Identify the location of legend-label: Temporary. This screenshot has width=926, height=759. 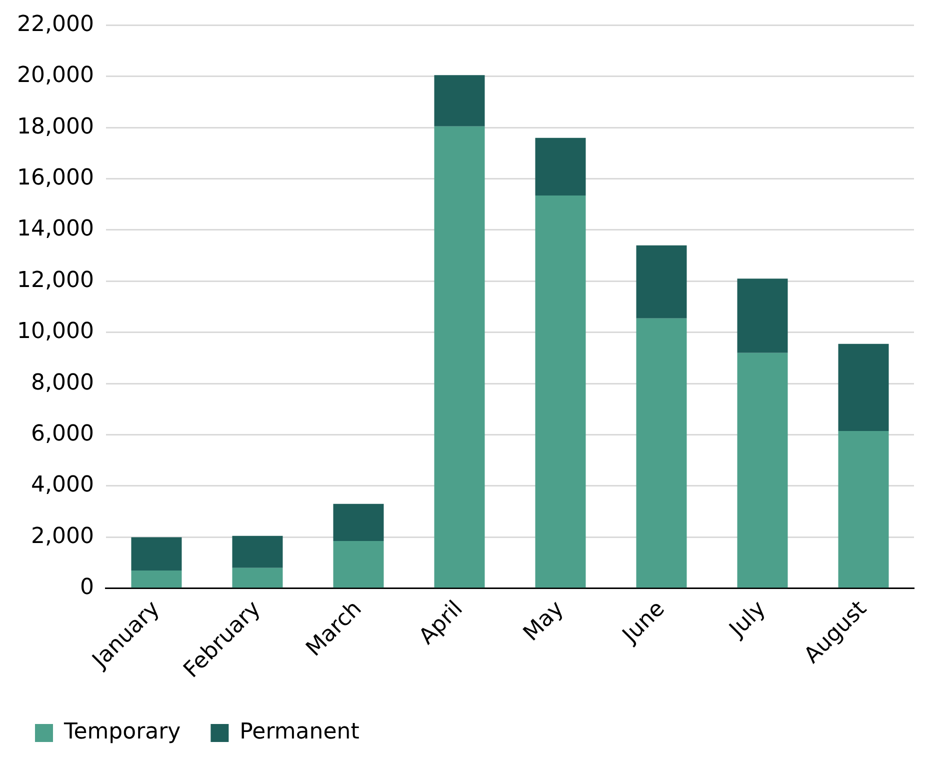
(122, 732).